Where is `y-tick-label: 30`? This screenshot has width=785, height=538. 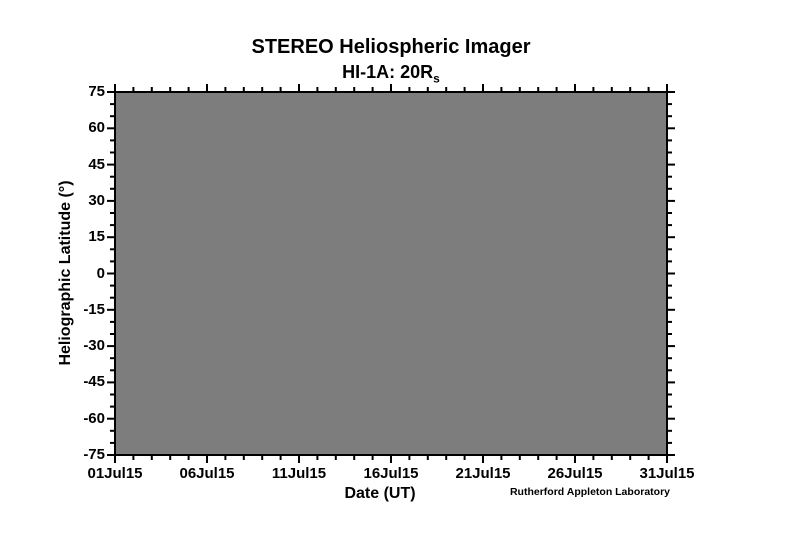
y-tick-label: 30 is located at coordinates (96, 200).